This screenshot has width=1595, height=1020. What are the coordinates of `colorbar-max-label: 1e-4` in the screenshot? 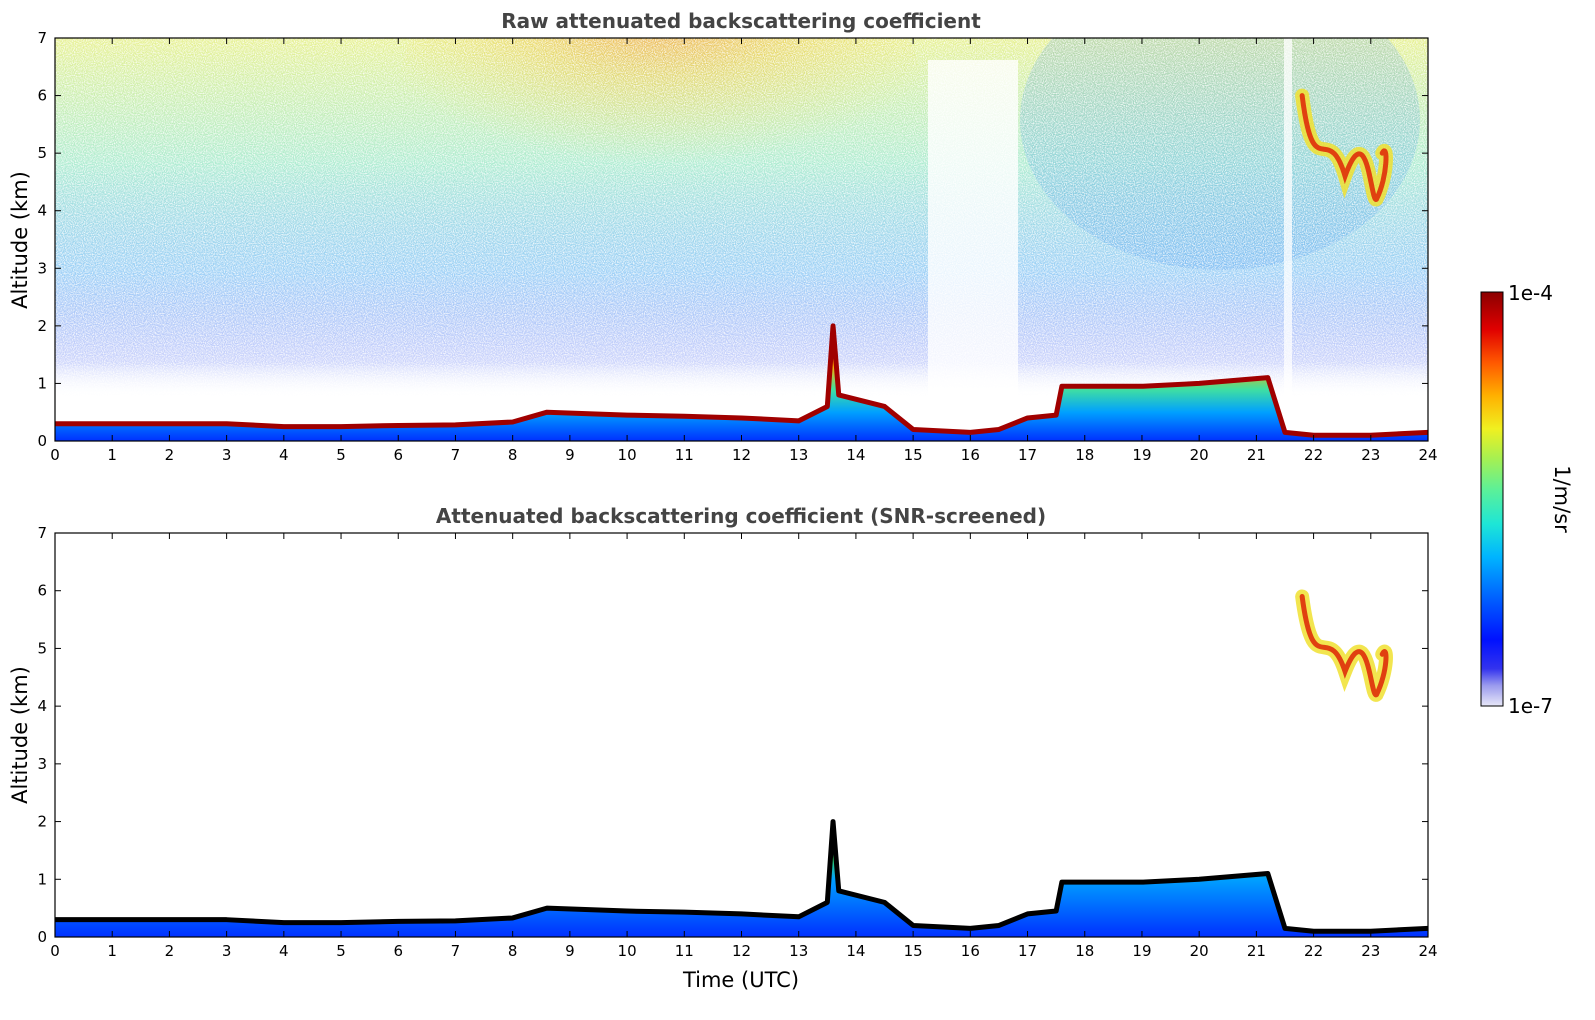 It's located at (1530, 293).